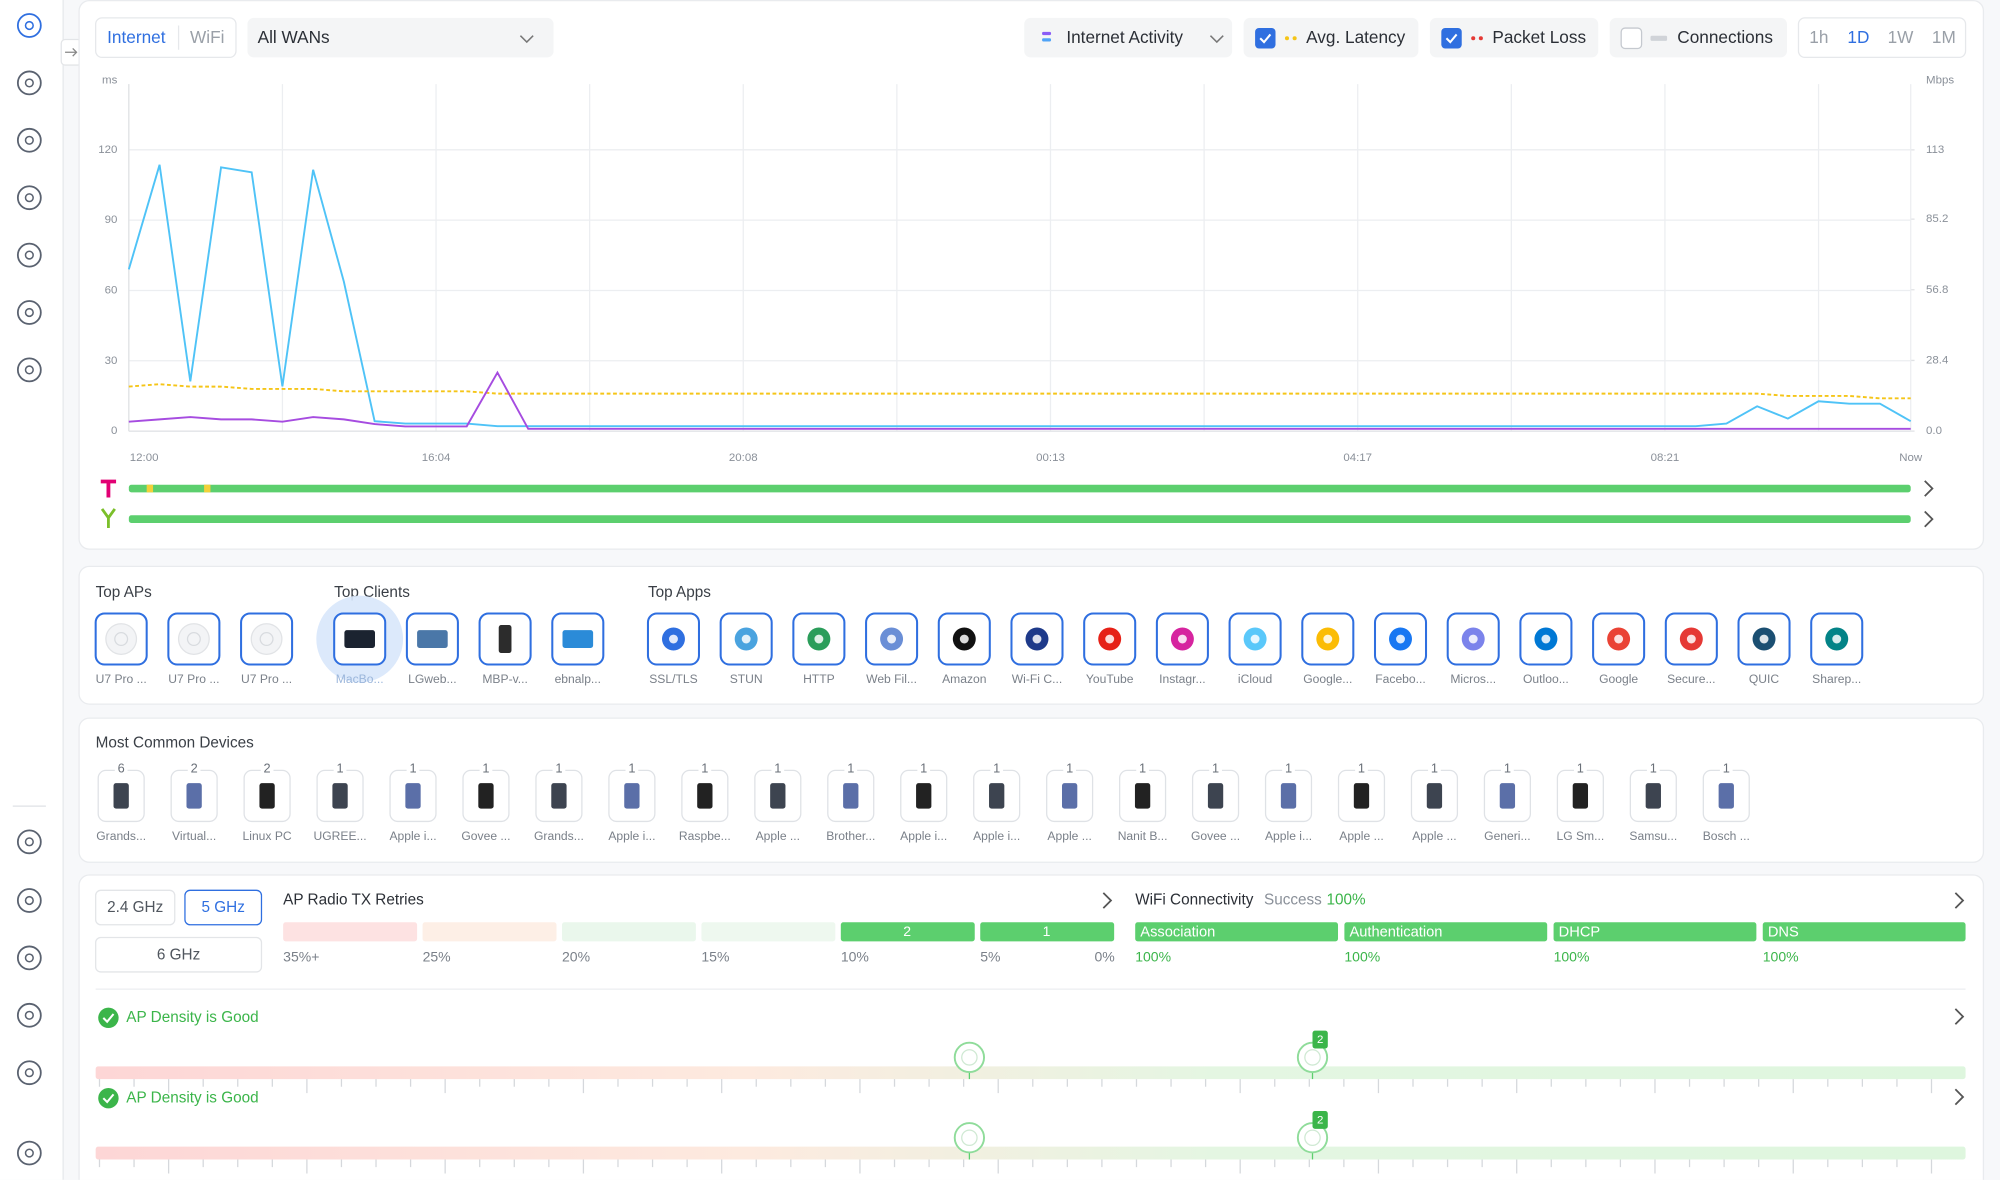 Image resolution: width=2000 pixels, height=1180 pixels. Describe the element at coordinates (1858, 37) in the screenshot. I see `range-option: 1D` at that location.